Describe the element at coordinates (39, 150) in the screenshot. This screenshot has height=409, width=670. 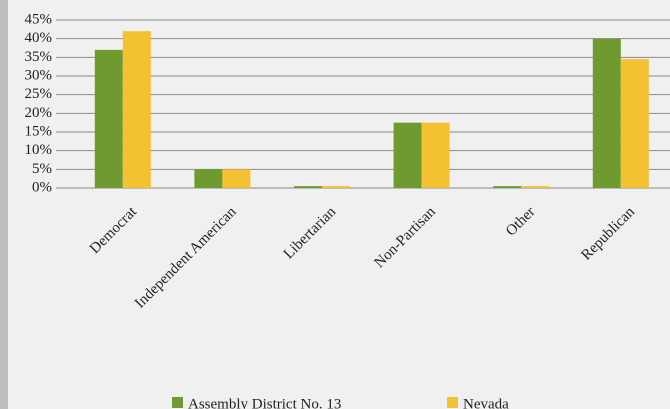
I see `y-tick-label: 10%` at that location.